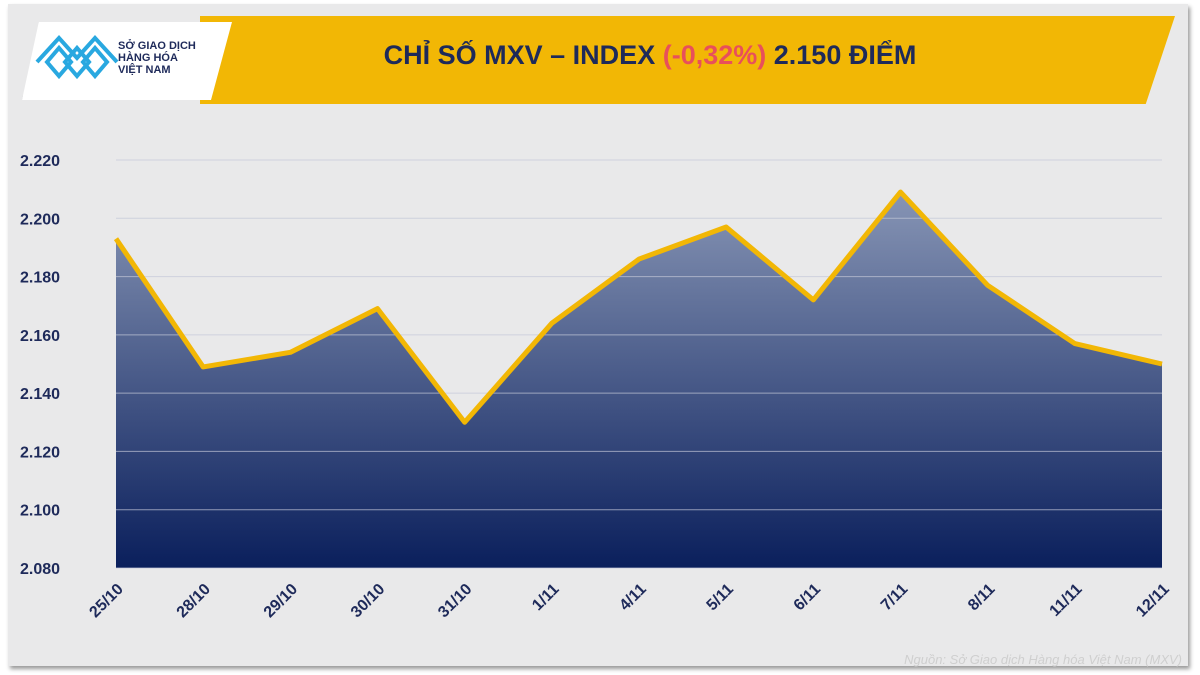  What do you see at coordinates (632, 597) in the screenshot?
I see `x-tick-label: 4/11` at bounding box center [632, 597].